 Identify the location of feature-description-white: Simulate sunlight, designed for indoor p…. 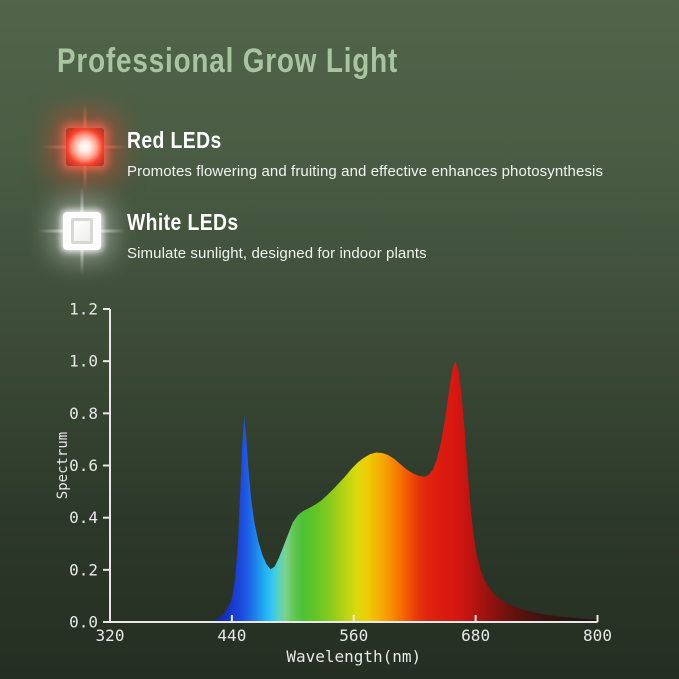
(277, 253).